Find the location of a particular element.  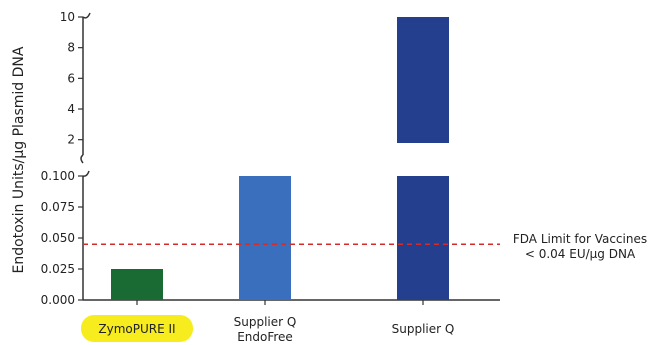

reference-line-label: FDA Limit for Vaccines < 0.04 EU/µg DNA is located at coordinates (580, 246).